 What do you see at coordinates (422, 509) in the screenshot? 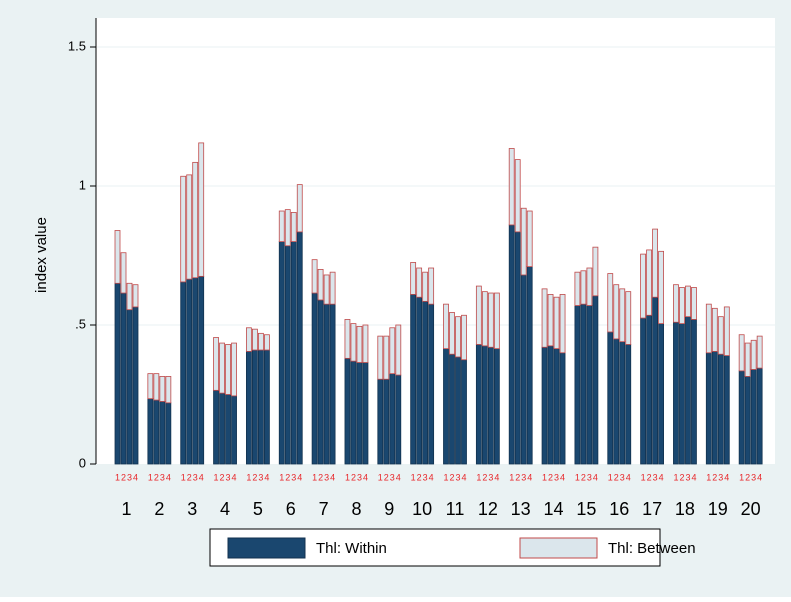
I see `x-tick-label: 10` at bounding box center [422, 509].